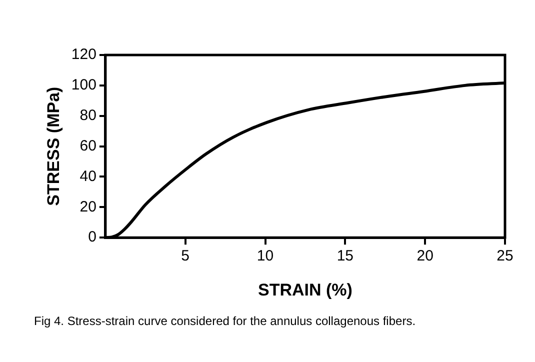  What do you see at coordinates (425, 256) in the screenshot?
I see `x-tick-label: 20` at bounding box center [425, 256].